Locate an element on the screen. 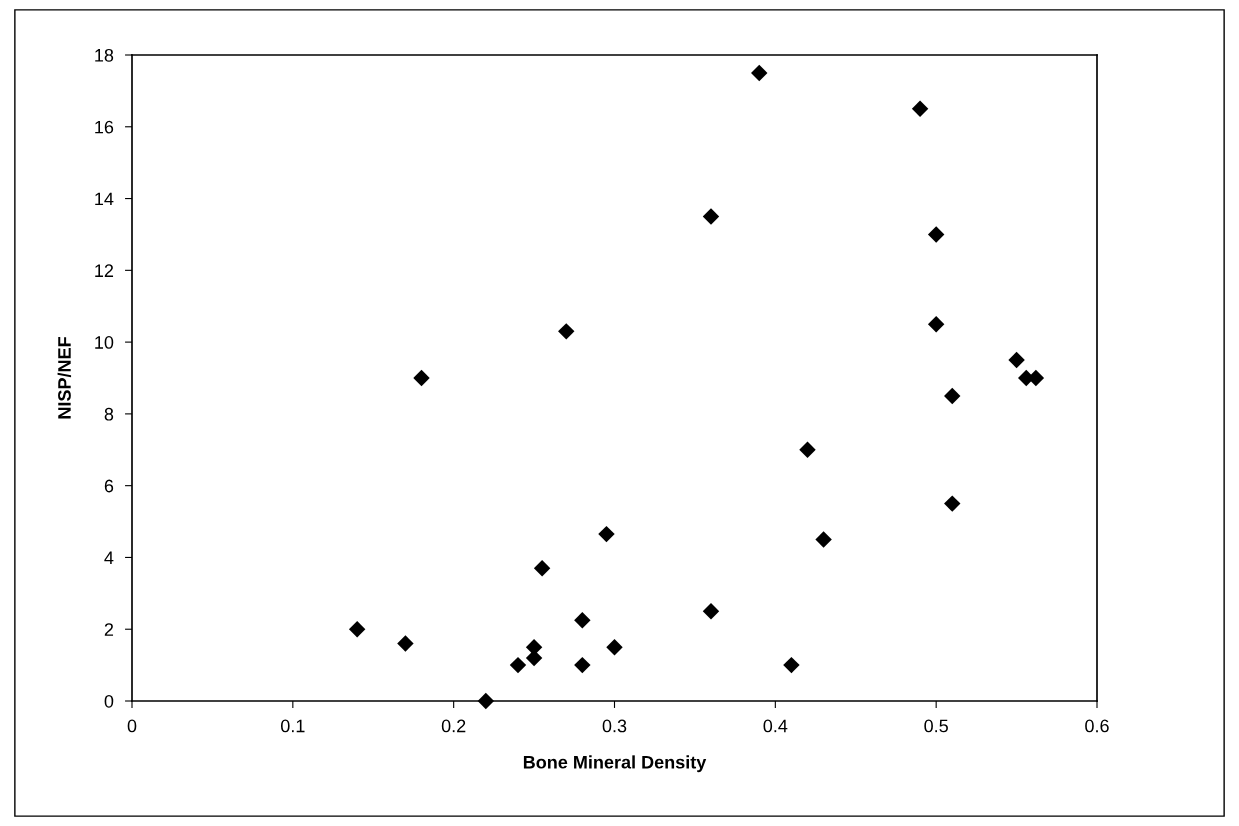 This screenshot has height=826, width=1239. y-axis-title: NISP/NEF is located at coordinates (64, 378).